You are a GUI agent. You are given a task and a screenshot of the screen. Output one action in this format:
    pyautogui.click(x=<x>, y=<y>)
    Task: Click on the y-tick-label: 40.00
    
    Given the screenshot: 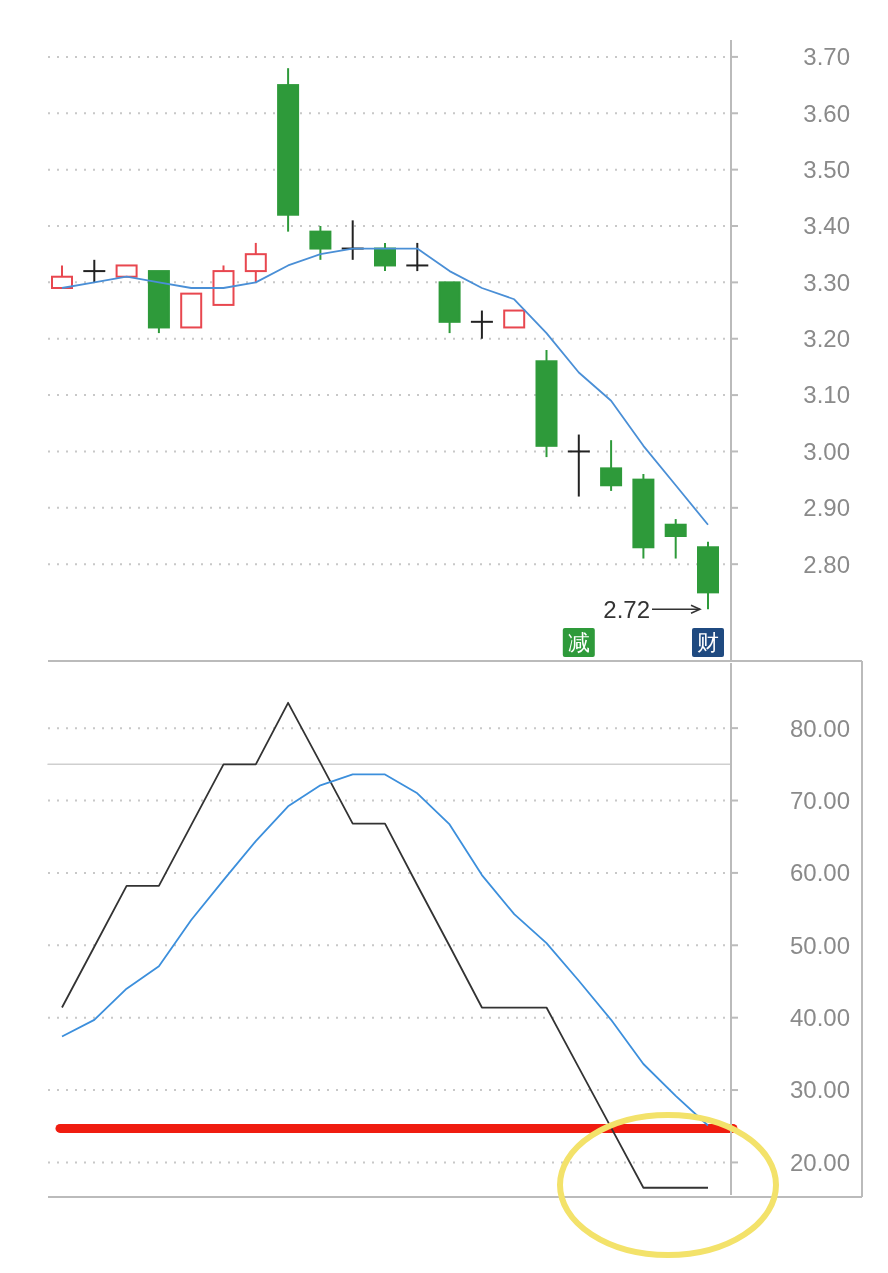 What is the action you would take?
    pyautogui.click(x=819, y=1018)
    